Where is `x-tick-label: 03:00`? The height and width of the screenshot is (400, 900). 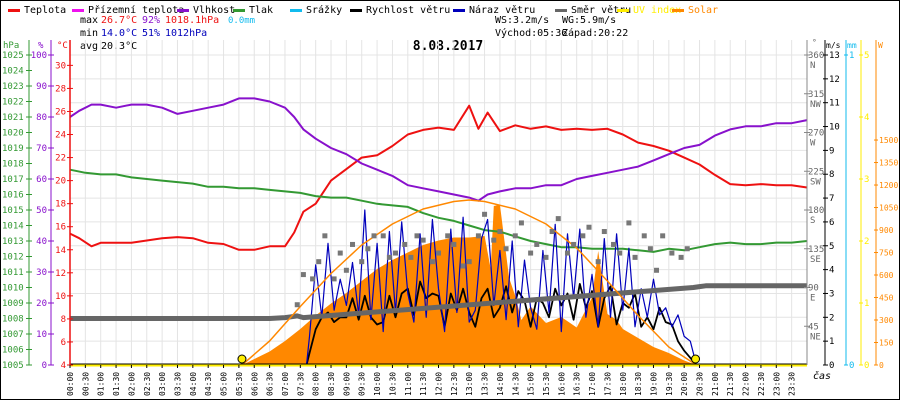 x-tick-label: 03:00 is located at coordinates (162, 384).